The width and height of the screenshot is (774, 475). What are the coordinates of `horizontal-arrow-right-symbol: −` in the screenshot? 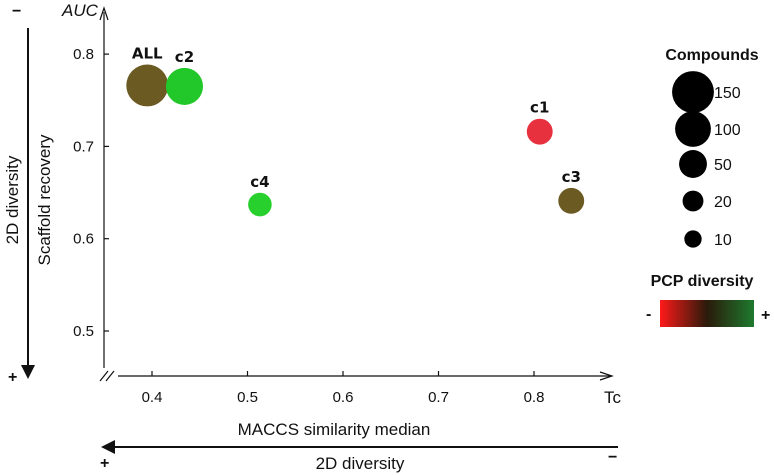 It's located at (612, 457).